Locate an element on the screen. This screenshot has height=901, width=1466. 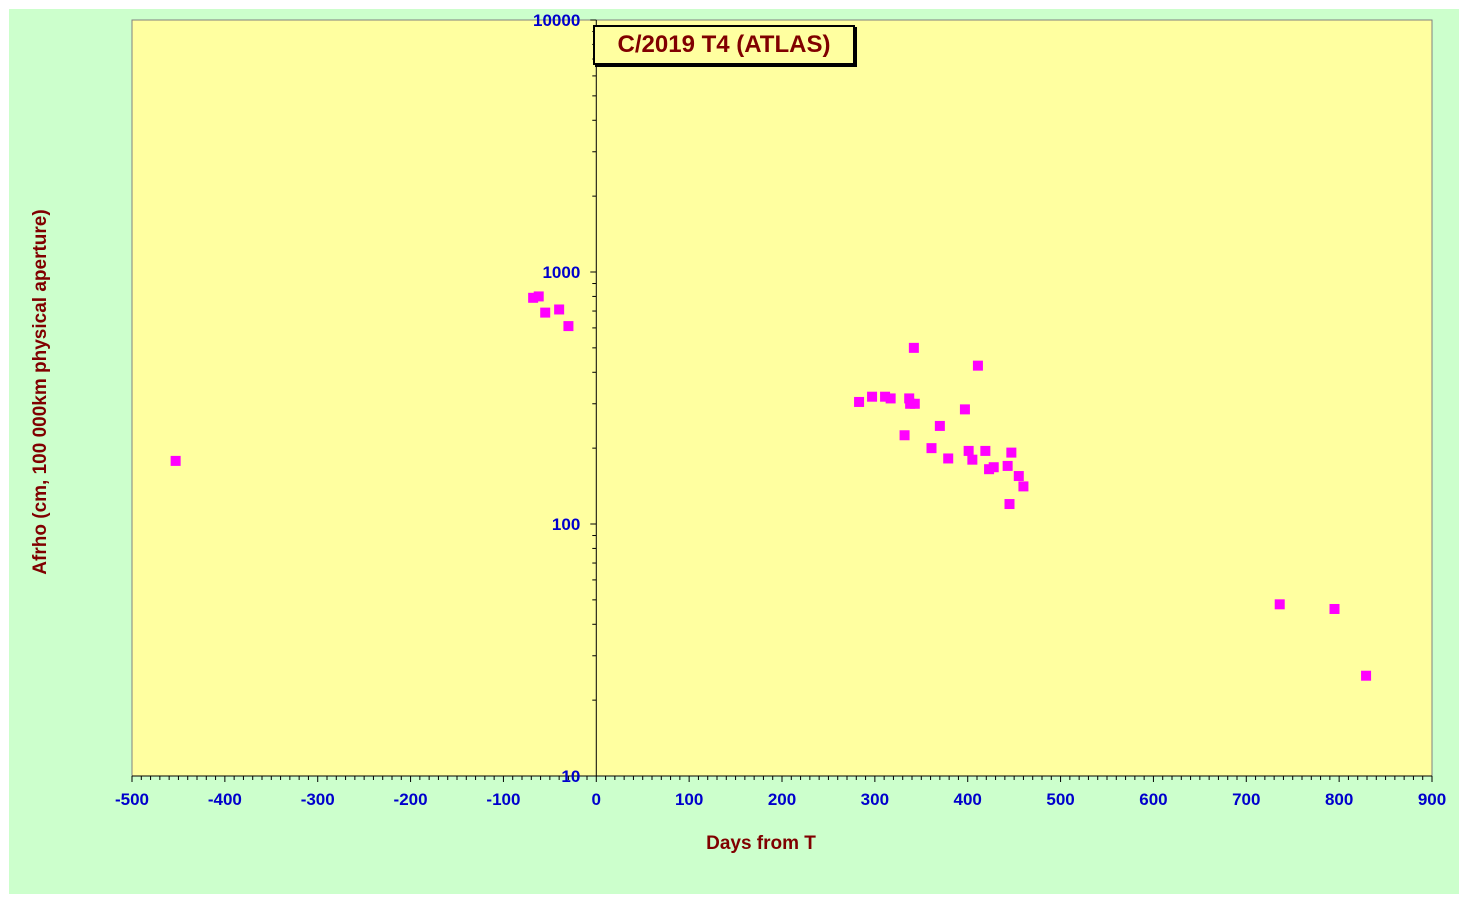
x-tick-label: 900 is located at coordinates (1432, 799).